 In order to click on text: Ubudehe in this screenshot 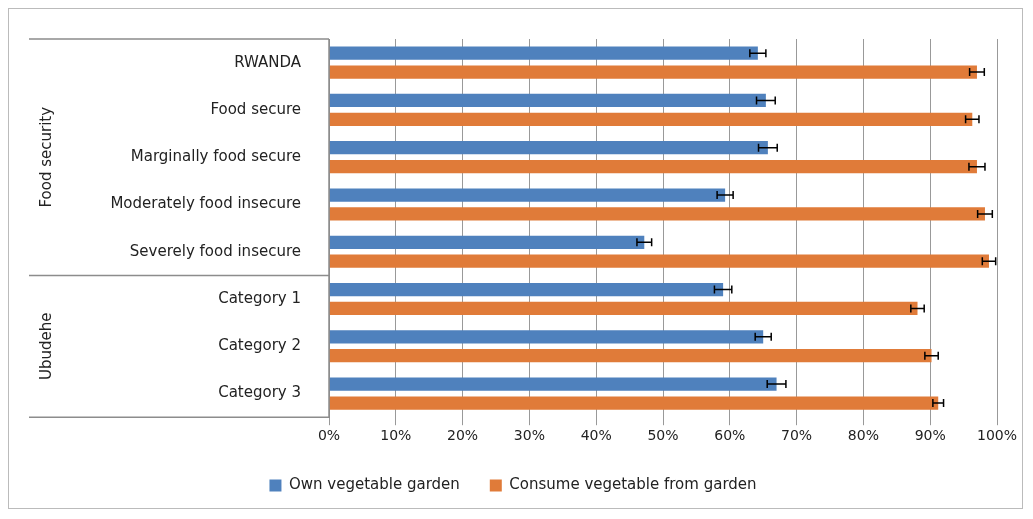, I will do `click(45, 346)`.